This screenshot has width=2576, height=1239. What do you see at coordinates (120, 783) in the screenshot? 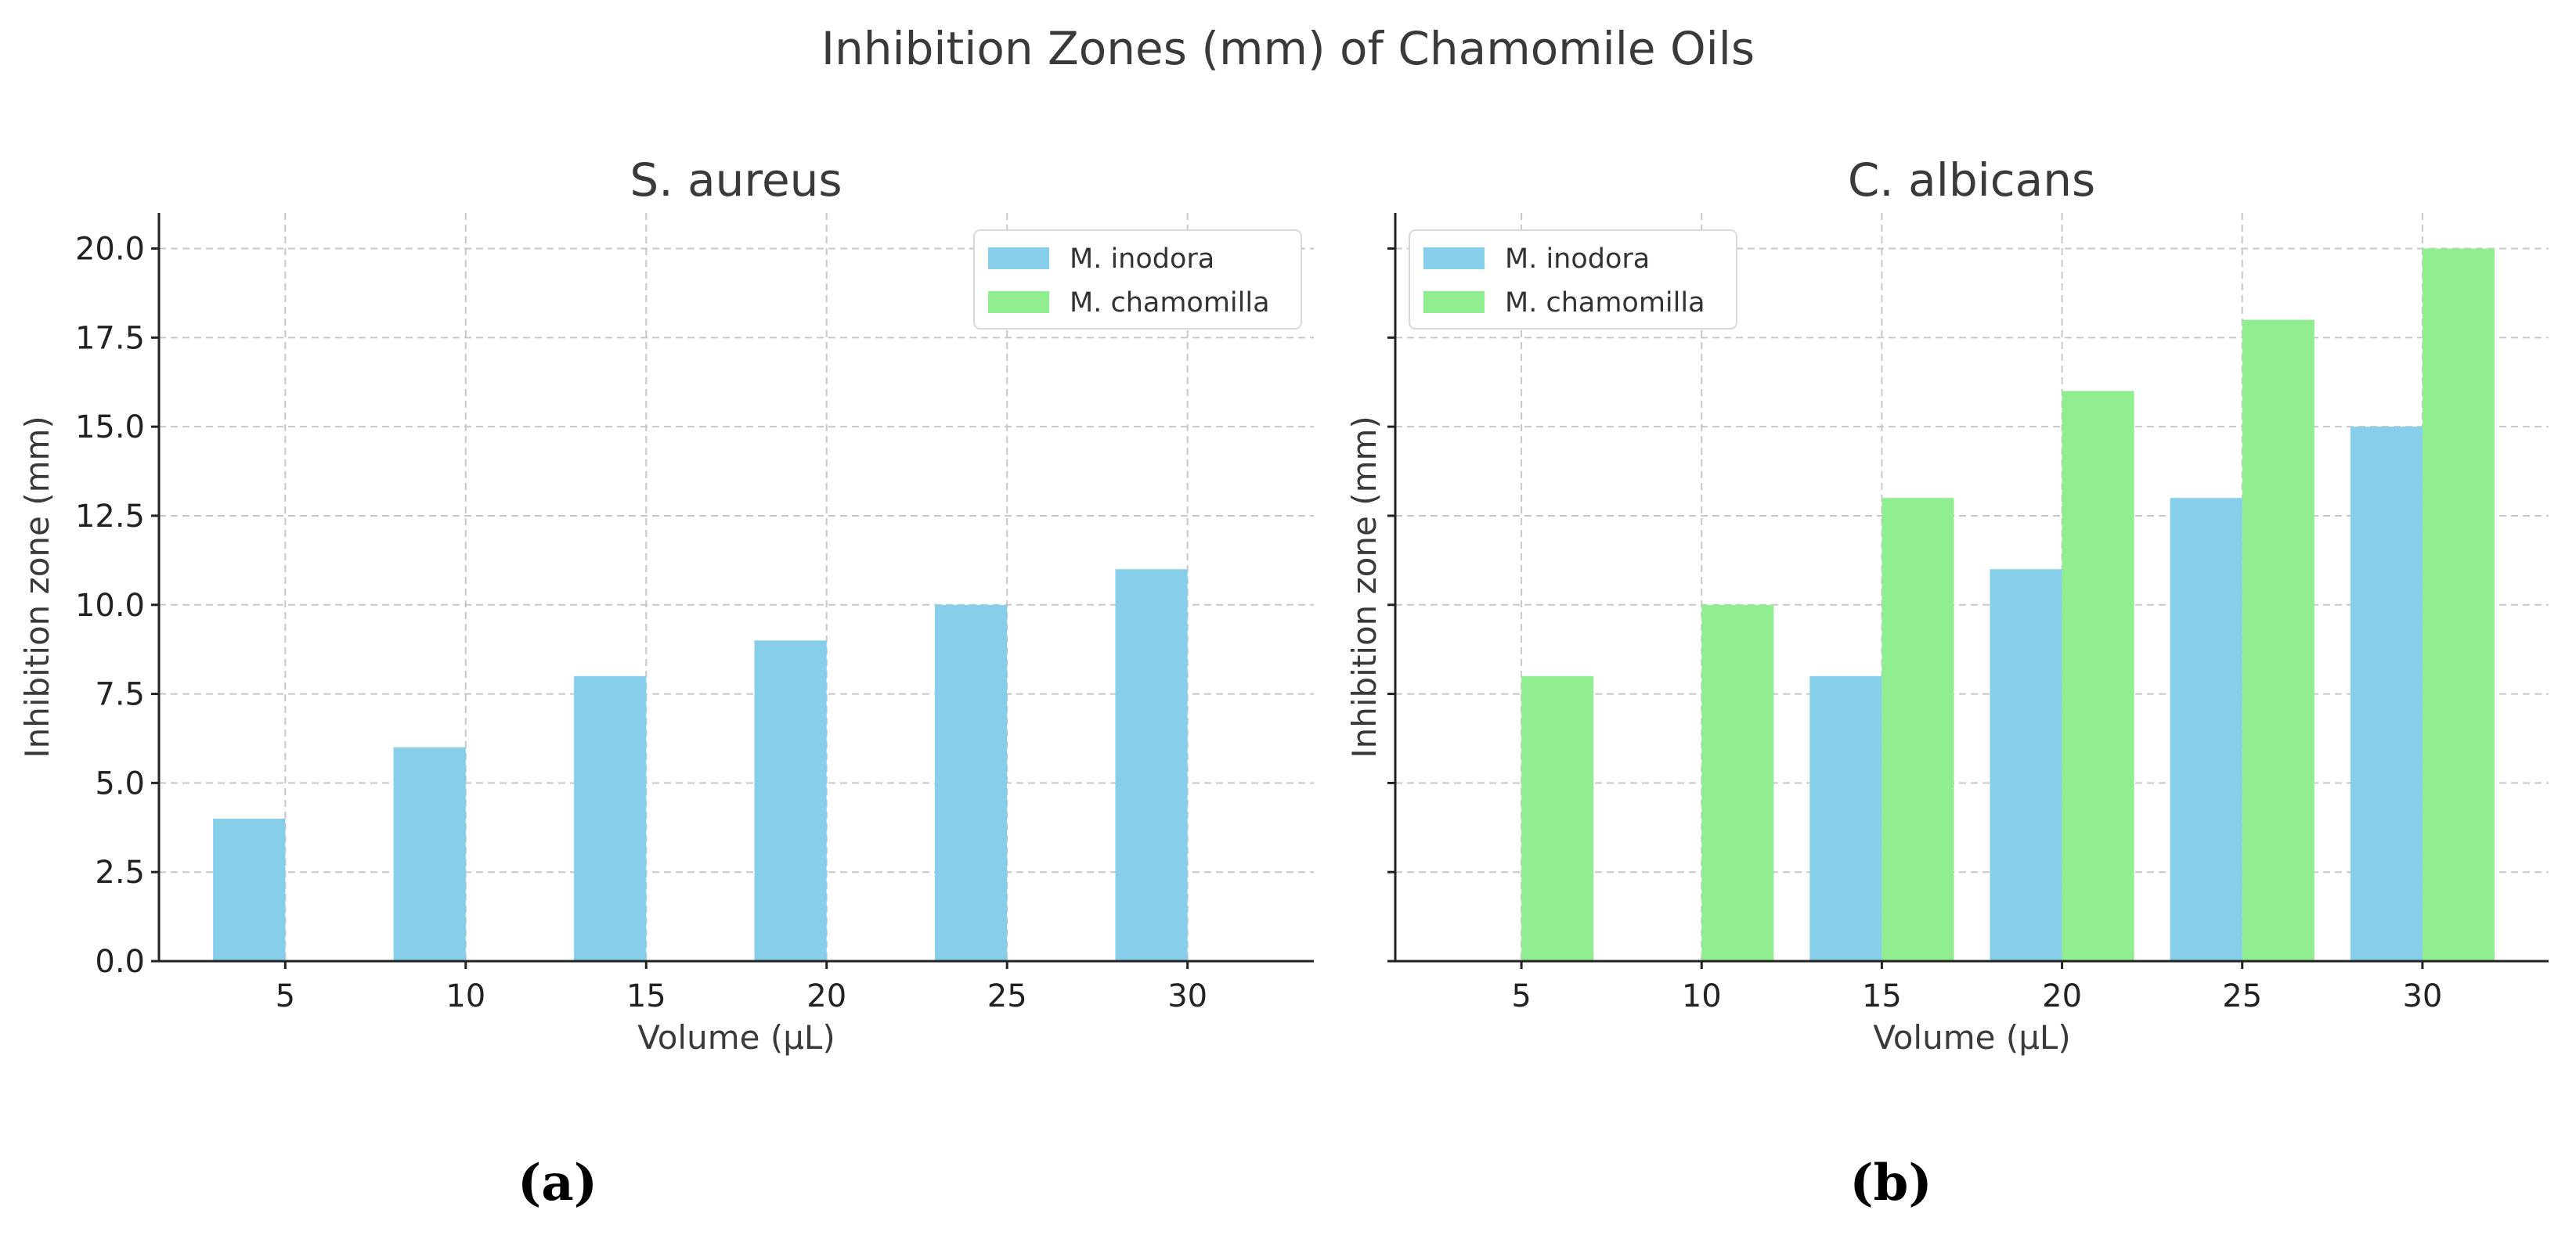
I see `y-tick-label: 5.0` at bounding box center [120, 783].